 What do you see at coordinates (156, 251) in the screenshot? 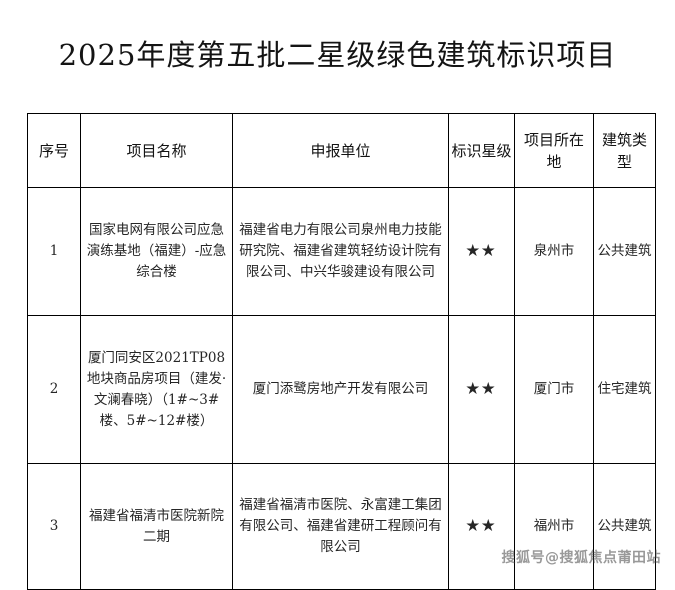
I see `cell-project-name: 国家电网有限公司应急演练基地（福建）-应急综合楼` at bounding box center [156, 251].